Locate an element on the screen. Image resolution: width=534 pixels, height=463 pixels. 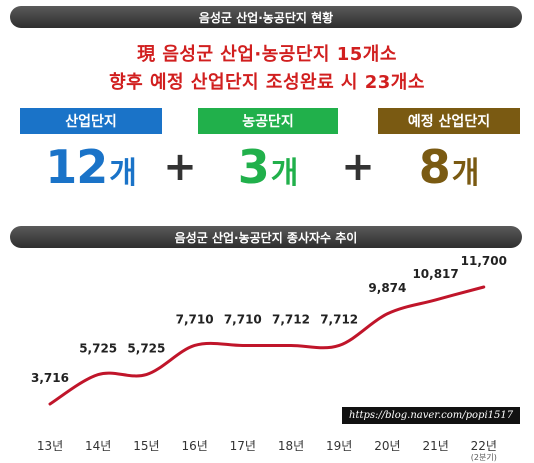
industrial-complex-number: 12 is located at coordinates (76, 167).